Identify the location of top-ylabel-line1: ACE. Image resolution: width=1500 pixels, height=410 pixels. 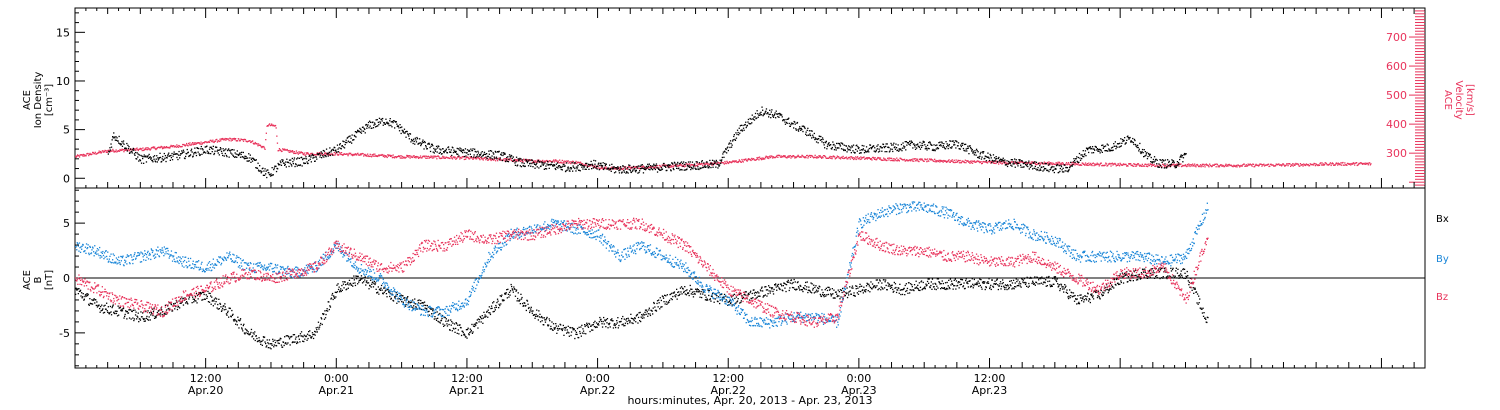
(27, 100).